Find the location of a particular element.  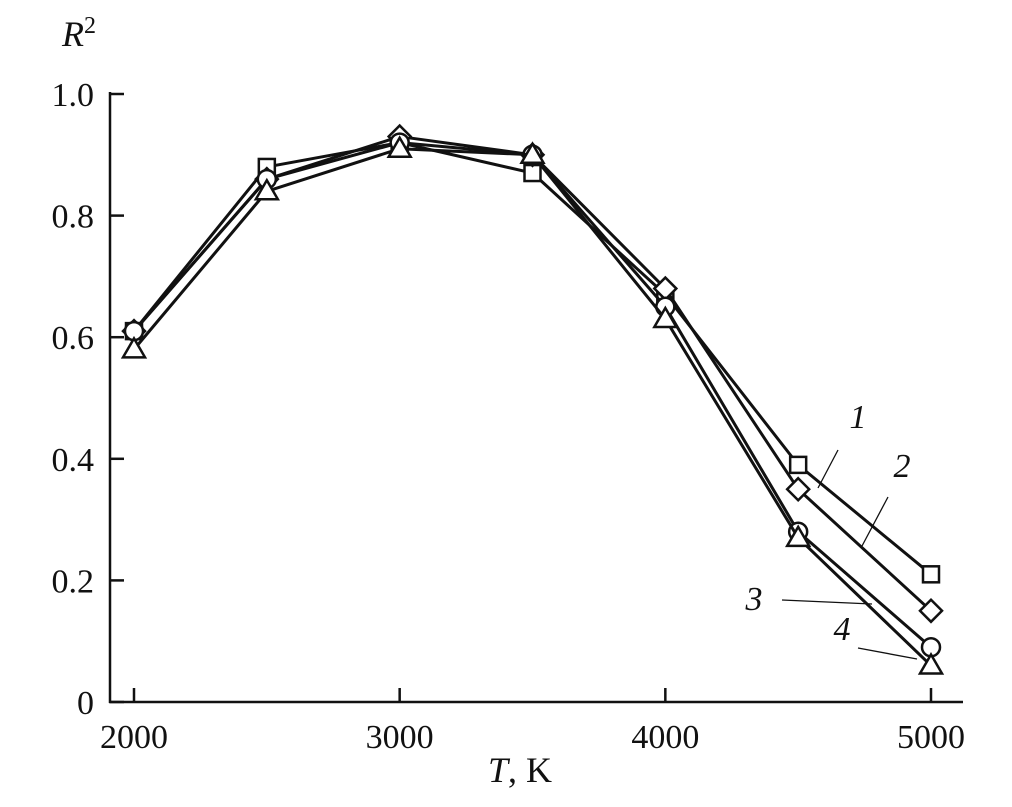

series-labels: 12 3 4 is located at coordinates (831, 529).